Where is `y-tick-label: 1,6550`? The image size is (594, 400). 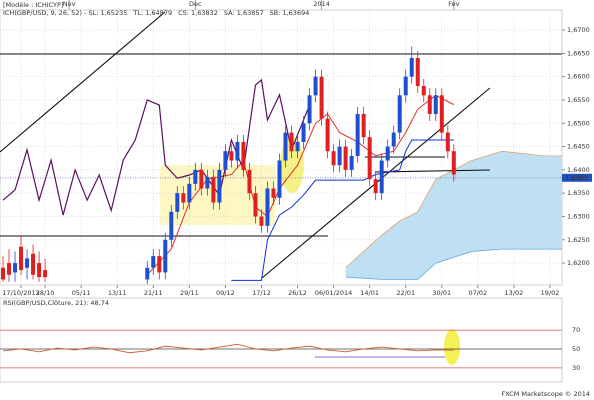
y-tick-label: 1,6550 is located at coordinates (578, 100).